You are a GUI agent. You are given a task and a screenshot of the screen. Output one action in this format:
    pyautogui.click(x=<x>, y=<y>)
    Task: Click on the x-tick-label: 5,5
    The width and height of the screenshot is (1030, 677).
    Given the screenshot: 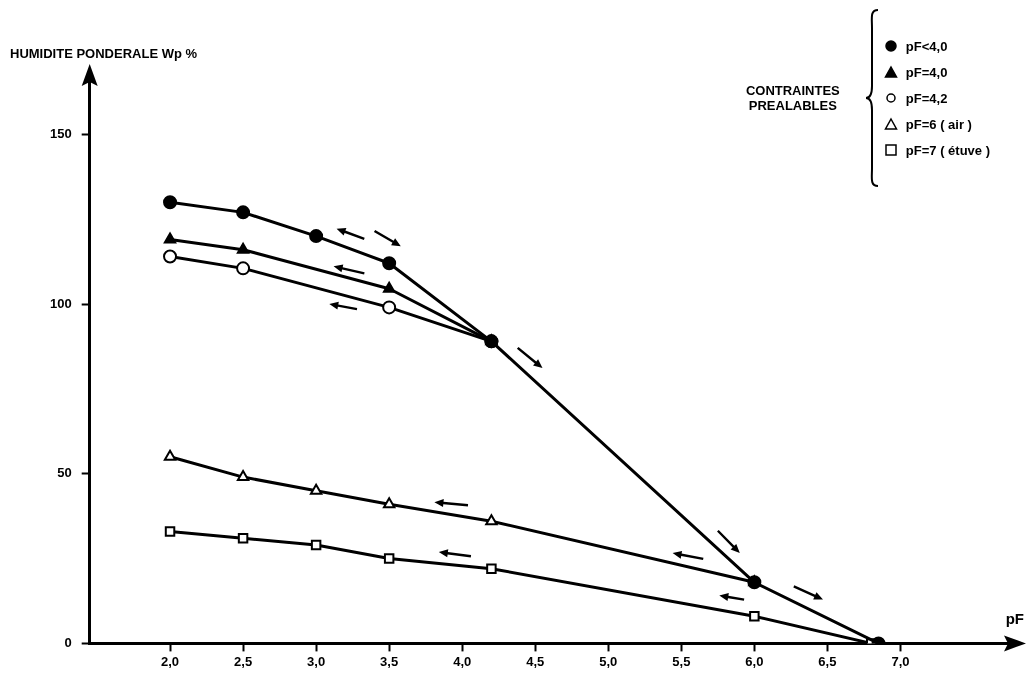 What is the action you would take?
    pyautogui.click(x=681, y=661)
    